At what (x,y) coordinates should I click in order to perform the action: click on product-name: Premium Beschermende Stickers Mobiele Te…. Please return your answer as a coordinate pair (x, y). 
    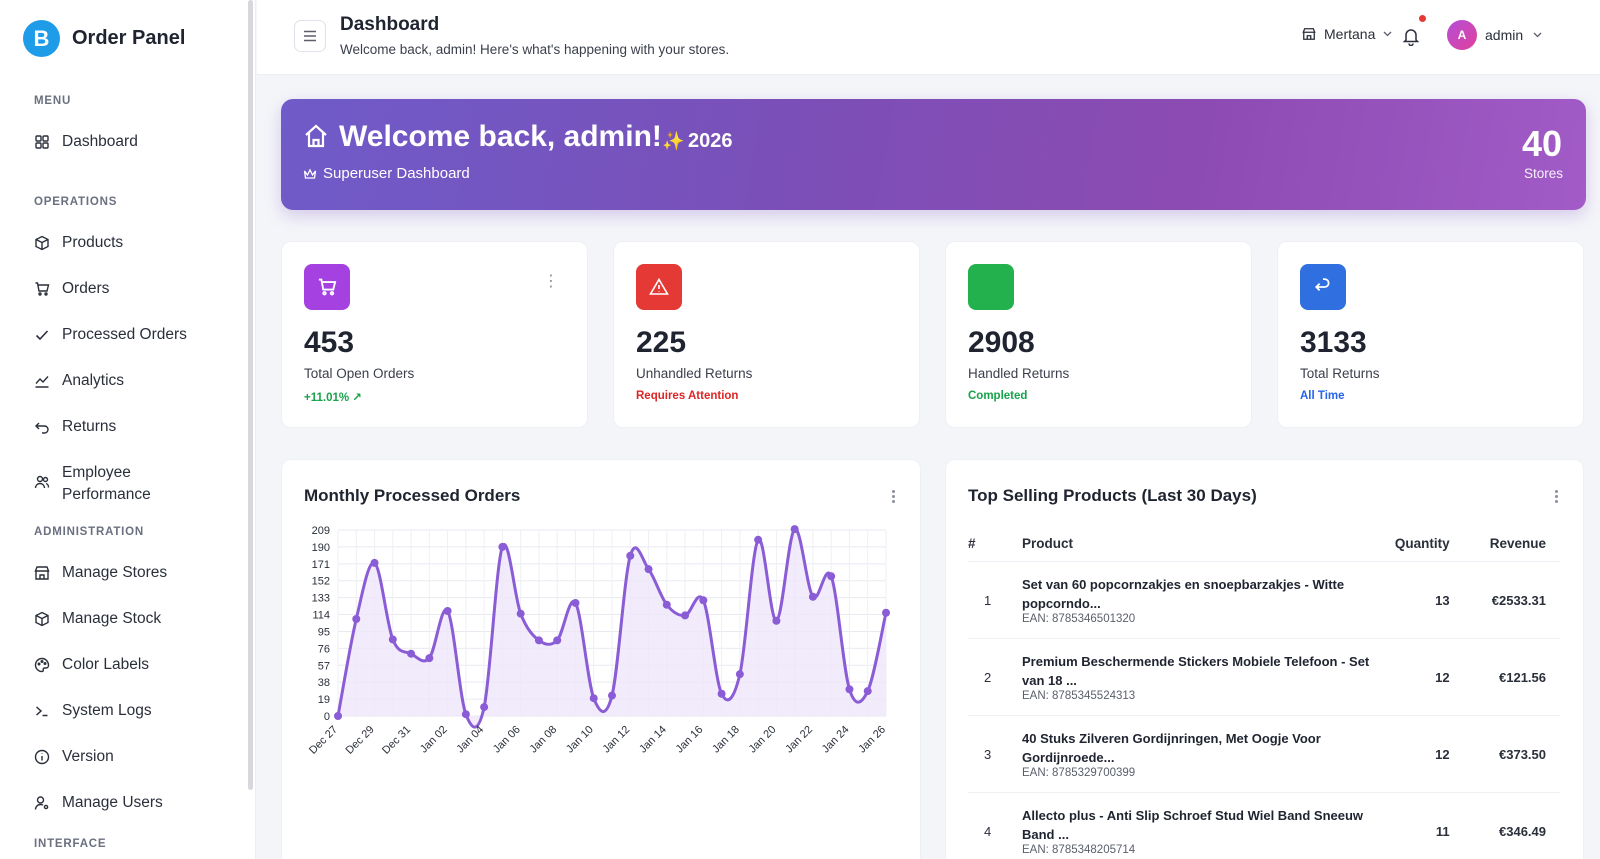
    Looking at the image, I should click on (1196, 671).